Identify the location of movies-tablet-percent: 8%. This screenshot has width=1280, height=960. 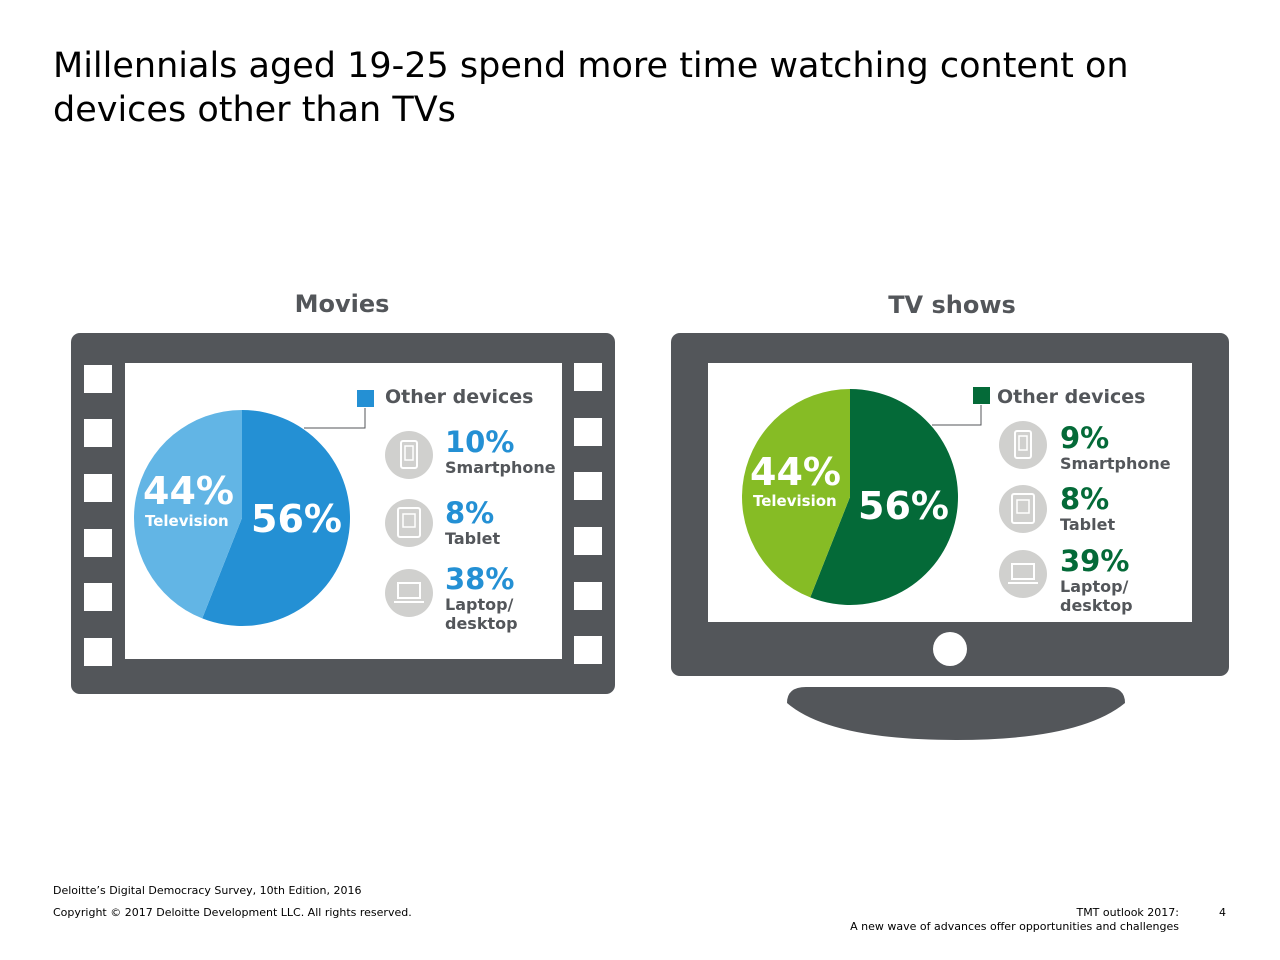
(470, 513).